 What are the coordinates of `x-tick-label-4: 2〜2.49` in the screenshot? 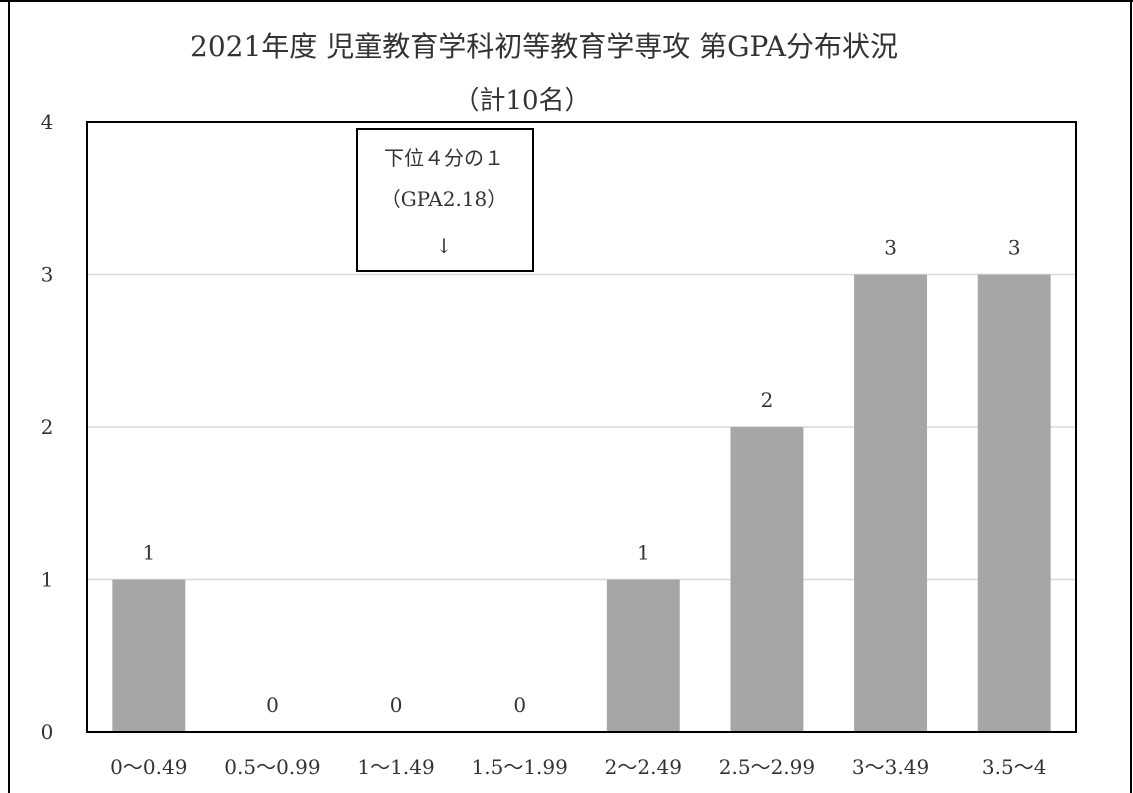 It's located at (643, 767).